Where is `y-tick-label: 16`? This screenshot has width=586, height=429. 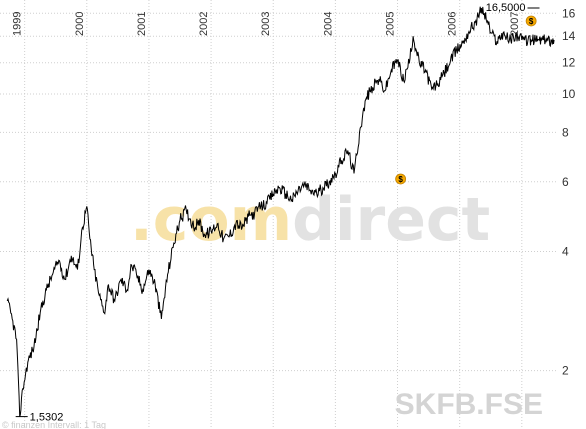
y-tick-label: 16 is located at coordinates (569, 13).